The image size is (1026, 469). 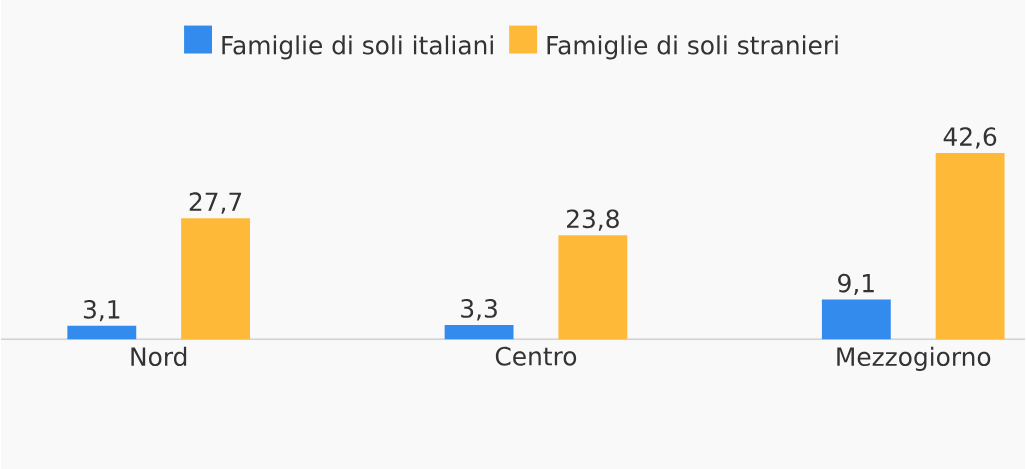 I want to click on legend-label: Famiglie di soli stranieri, so click(x=692, y=47).